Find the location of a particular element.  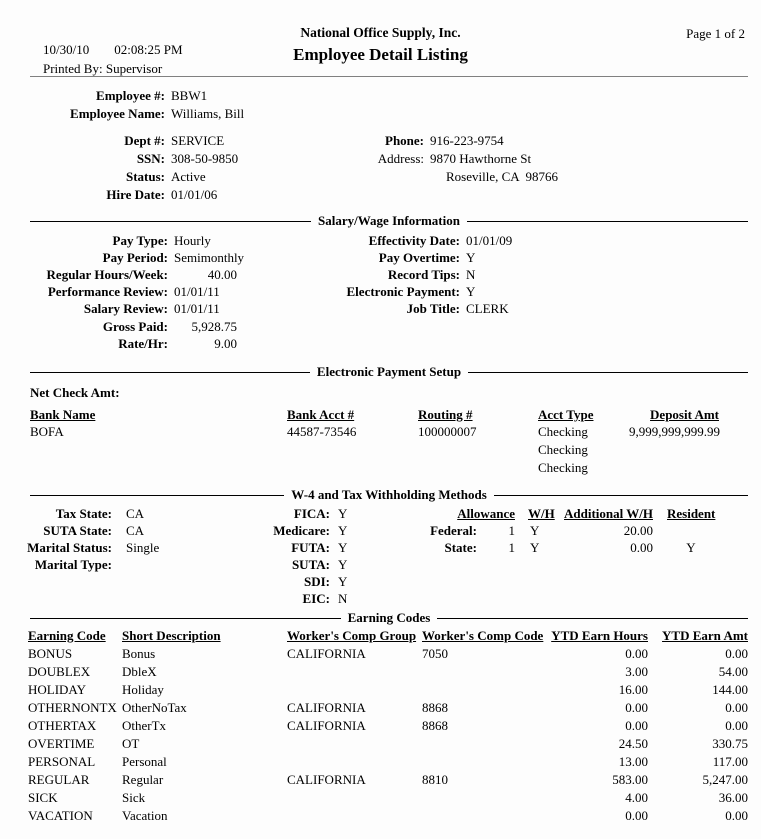

short-description-cell: DbleX is located at coordinates (139, 671).